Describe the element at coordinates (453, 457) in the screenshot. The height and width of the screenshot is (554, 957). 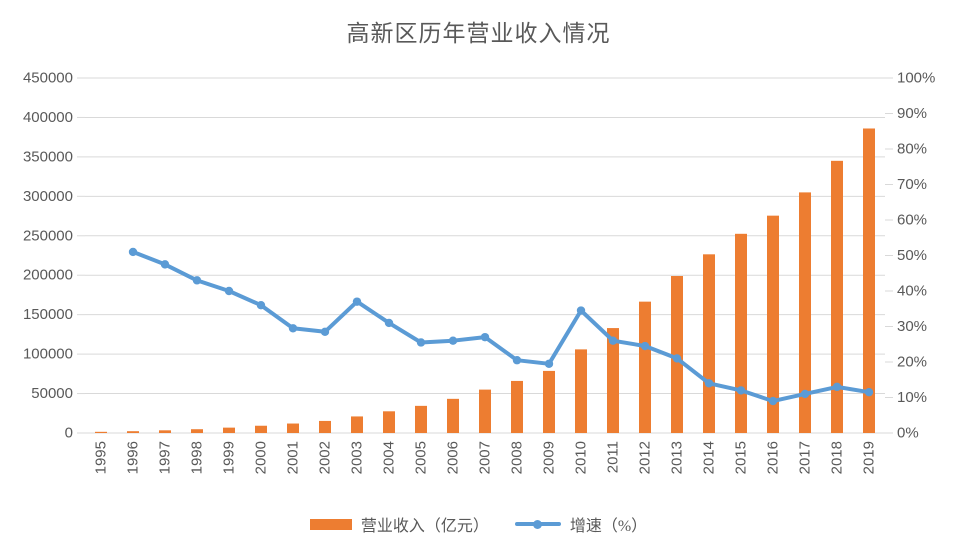
I see `x-axis-label: 2006` at that location.